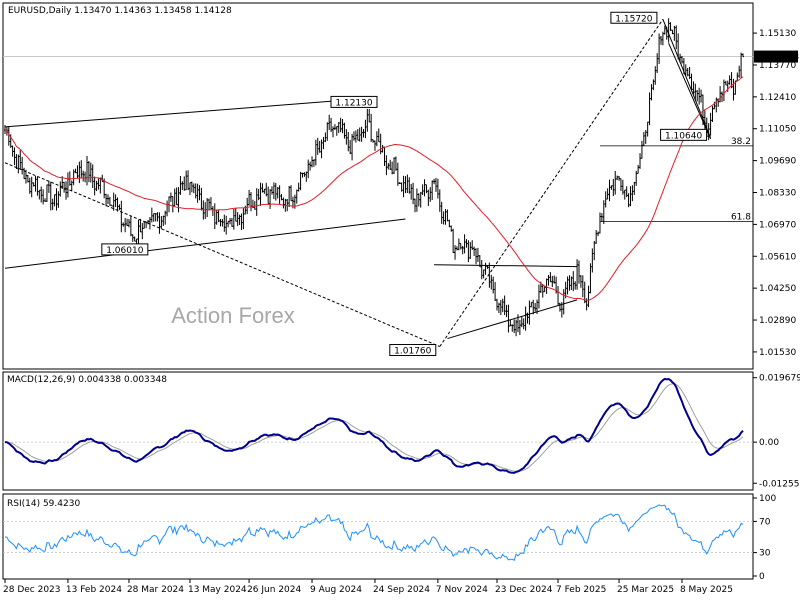 This screenshot has height=600, width=800. Describe the element at coordinates (87, 380) in the screenshot. I see `macd-title: MACD(12,26,9) 0.004338 0.003348` at that location.